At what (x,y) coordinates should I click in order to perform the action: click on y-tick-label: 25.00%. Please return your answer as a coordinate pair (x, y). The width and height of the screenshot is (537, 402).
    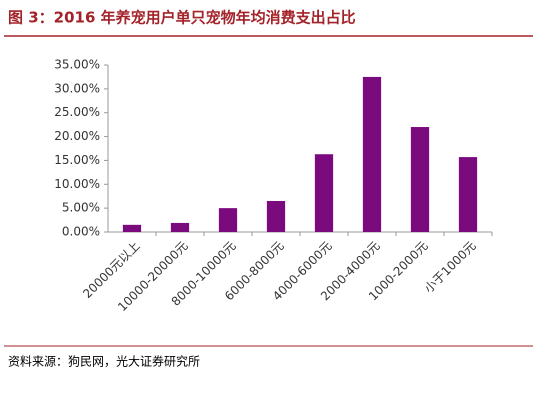
    Looking at the image, I should click on (77, 112).